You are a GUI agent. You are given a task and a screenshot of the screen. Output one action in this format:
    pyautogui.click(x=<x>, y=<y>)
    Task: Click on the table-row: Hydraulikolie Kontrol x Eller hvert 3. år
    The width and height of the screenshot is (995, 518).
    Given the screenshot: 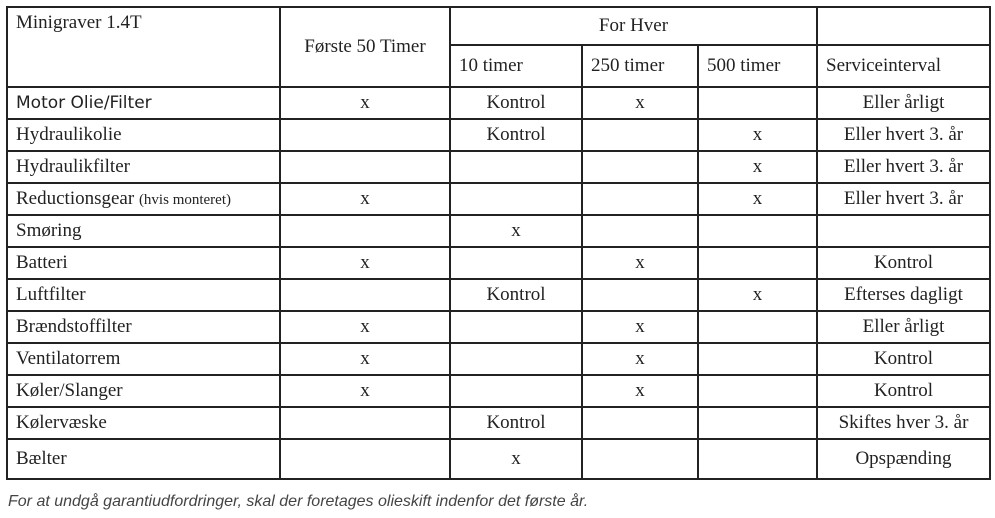 What is the action you would take?
    pyautogui.click(x=498, y=135)
    